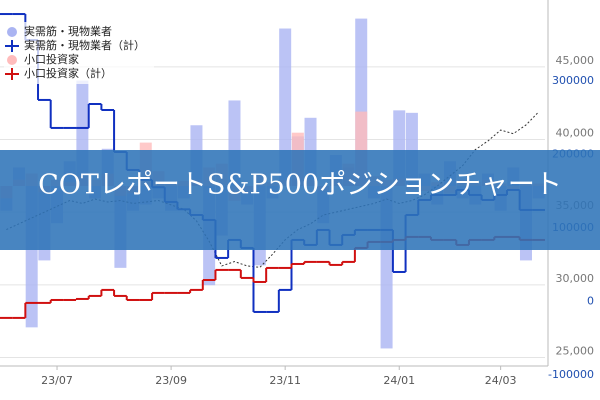 This screenshot has width=600, height=400. Describe the element at coordinates (501, 380) in the screenshot. I see `x-tick-label: 24/03` at that location.